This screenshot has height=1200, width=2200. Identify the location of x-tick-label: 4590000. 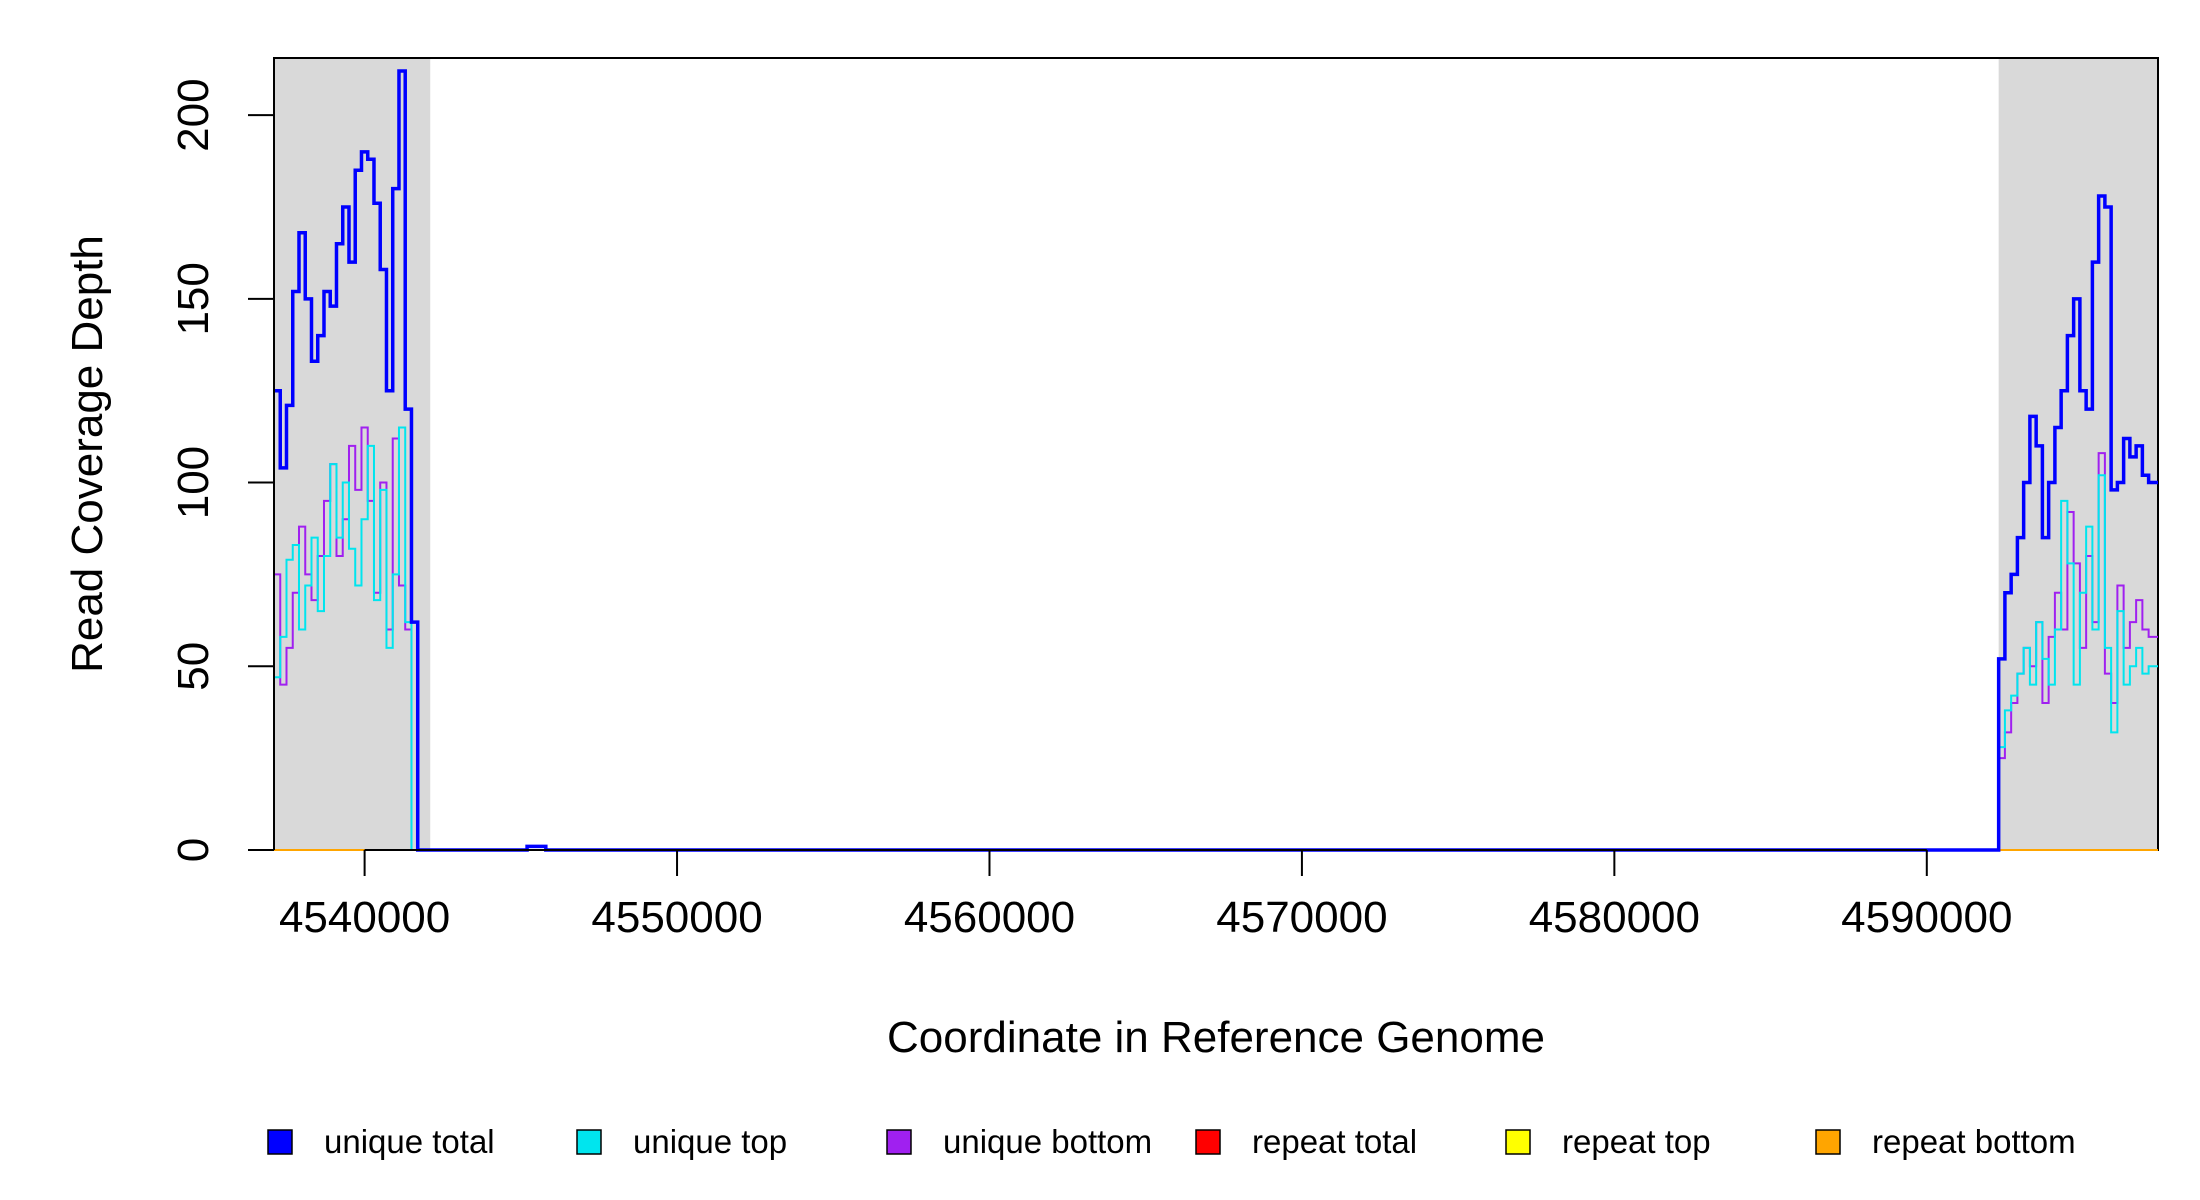
(1926, 917).